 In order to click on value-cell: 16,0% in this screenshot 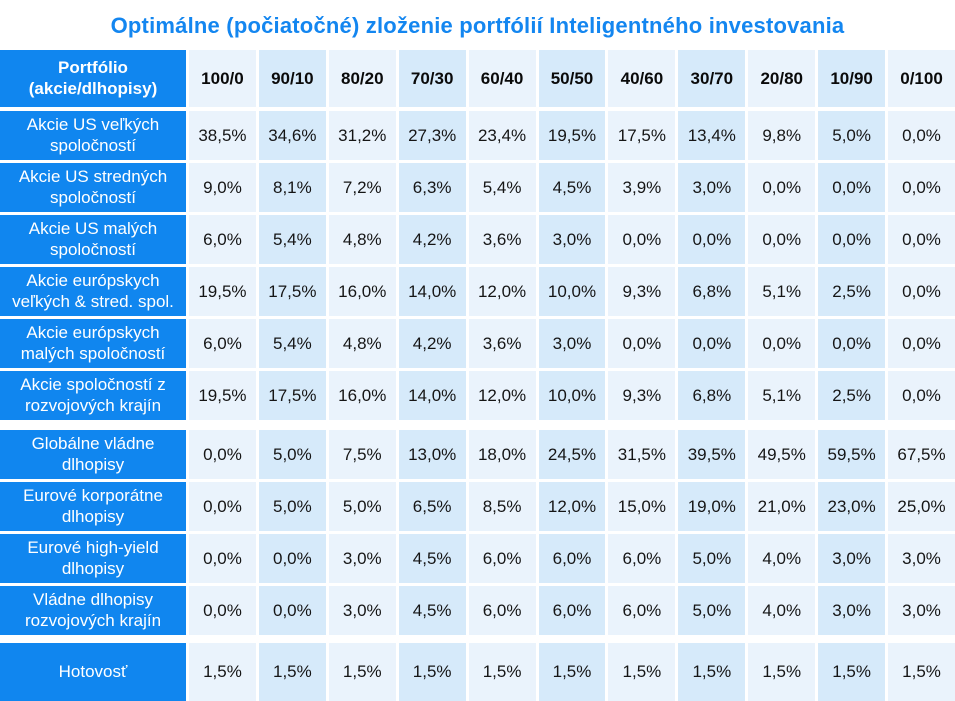, I will do `click(362, 291)`.